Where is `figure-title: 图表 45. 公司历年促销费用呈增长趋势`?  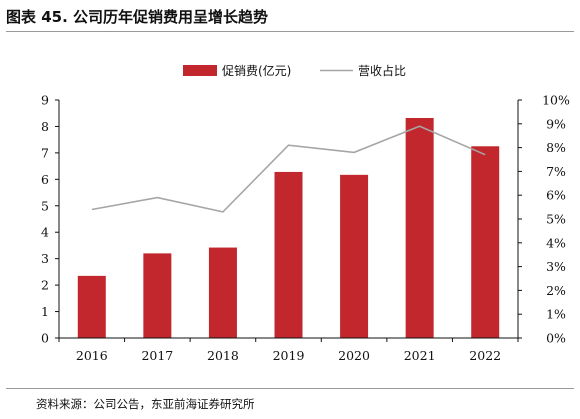 figure-title: 图表 45. 公司历年促销费用呈增长趋势 is located at coordinates (137, 17).